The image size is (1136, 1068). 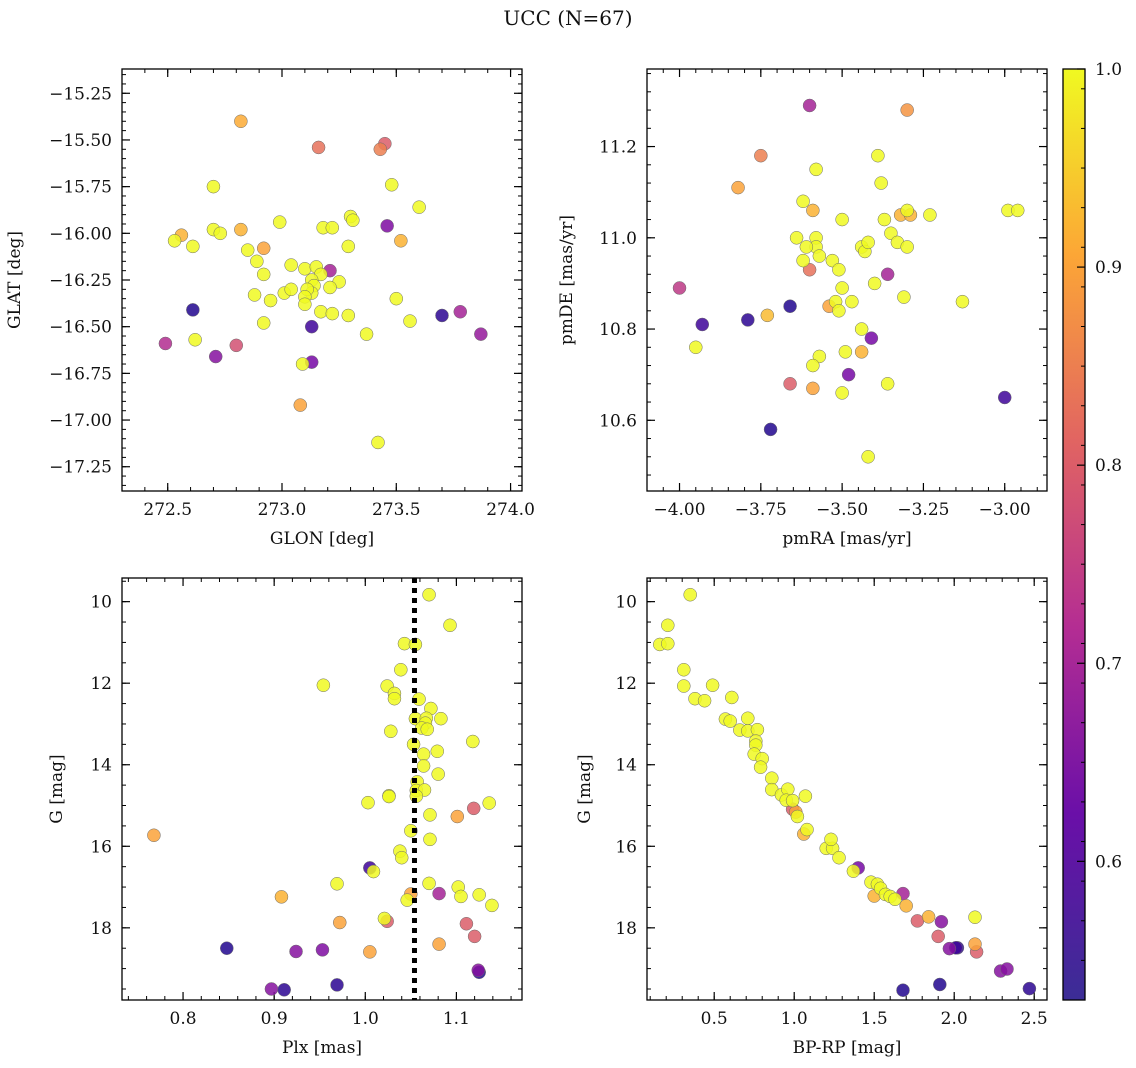 What do you see at coordinates (846, 539) in the screenshot?
I see `x-axis-label: pmRA [mas/yr]` at bounding box center [846, 539].